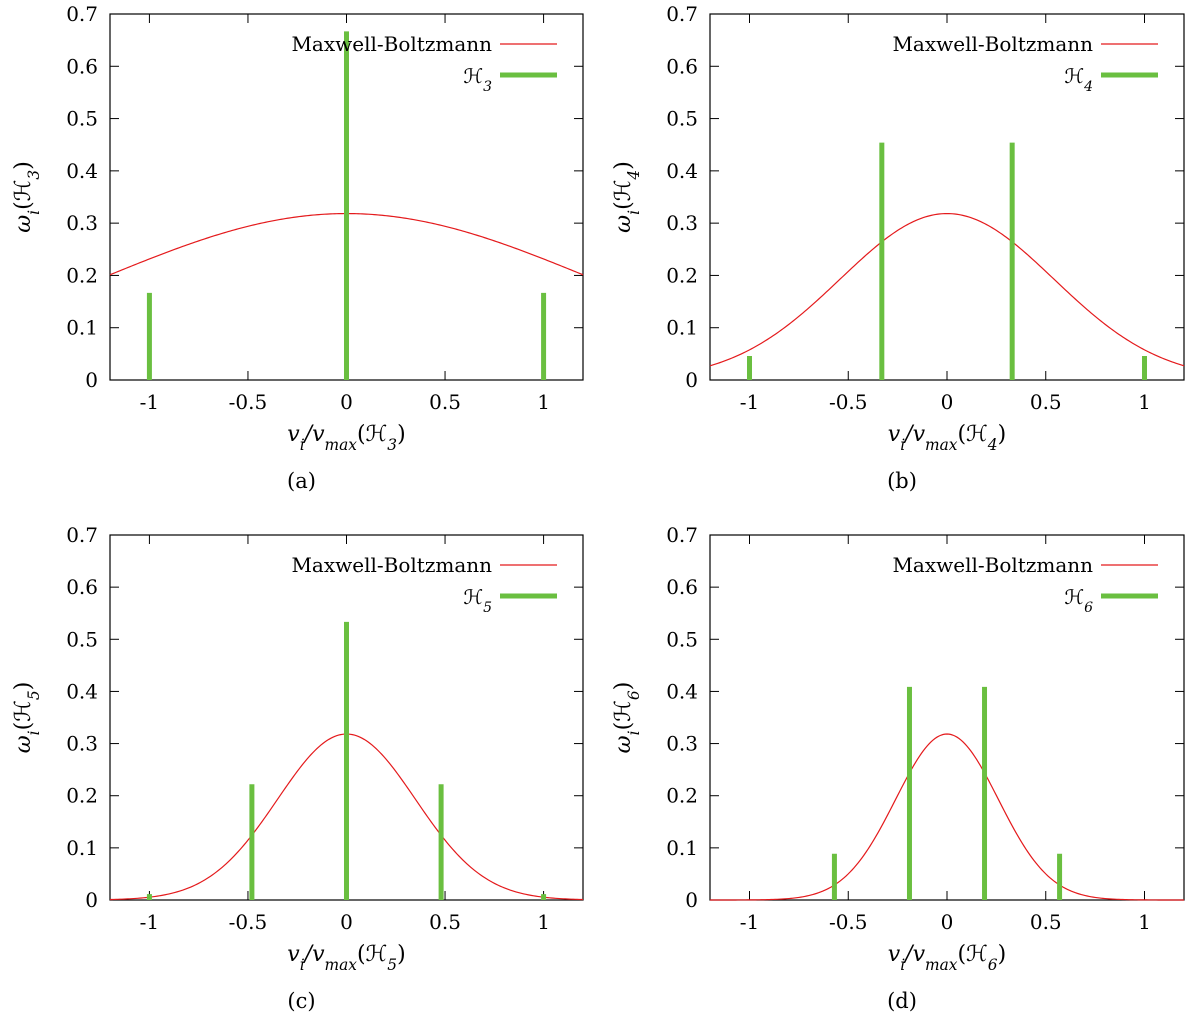  What do you see at coordinates (902, 1001) in the screenshot?
I see `panel-caption: (d)` at bounding box center [902, 1001].